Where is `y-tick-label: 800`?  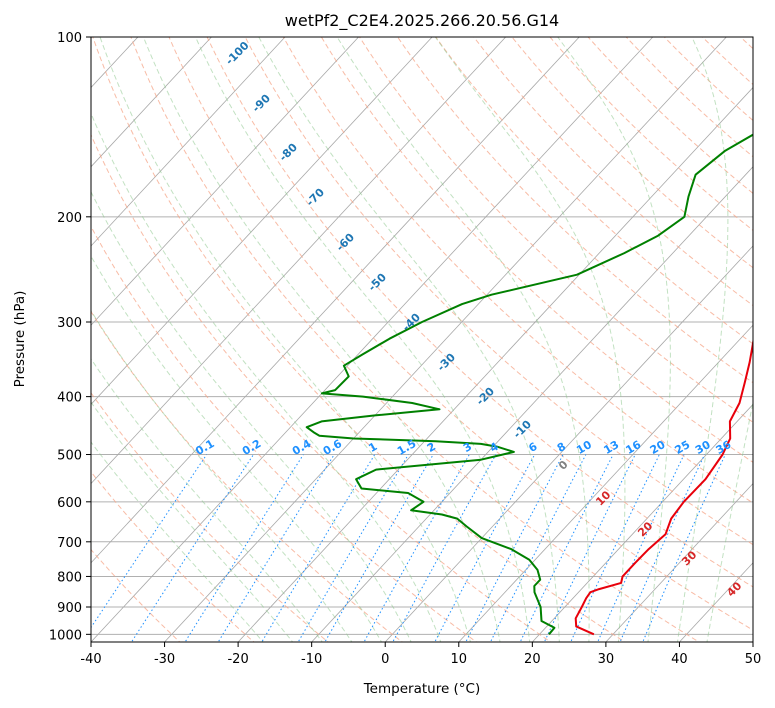 y-tick-label: 800 is located at coordinates (69, 577).